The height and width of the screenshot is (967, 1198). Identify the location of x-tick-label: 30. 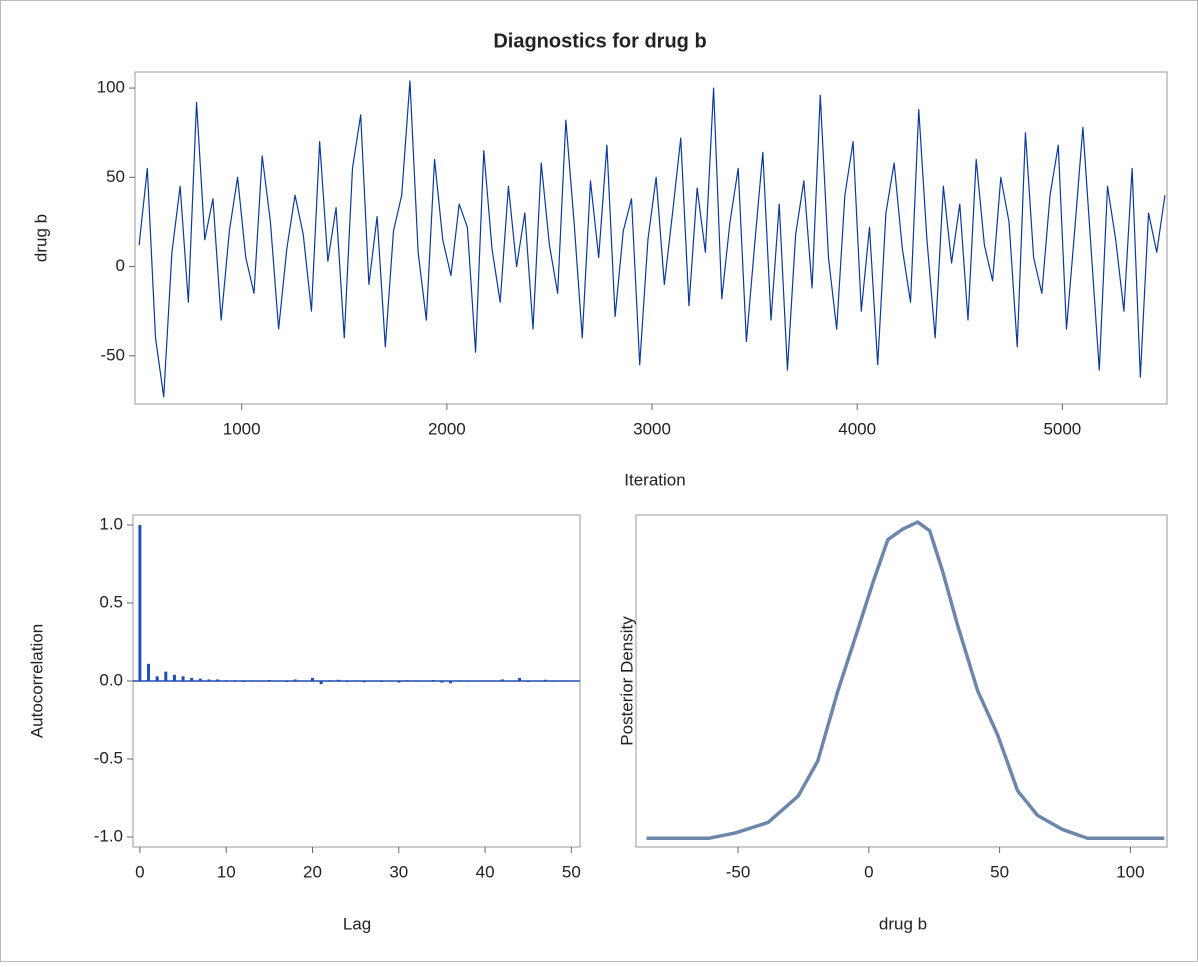
(398, 871).